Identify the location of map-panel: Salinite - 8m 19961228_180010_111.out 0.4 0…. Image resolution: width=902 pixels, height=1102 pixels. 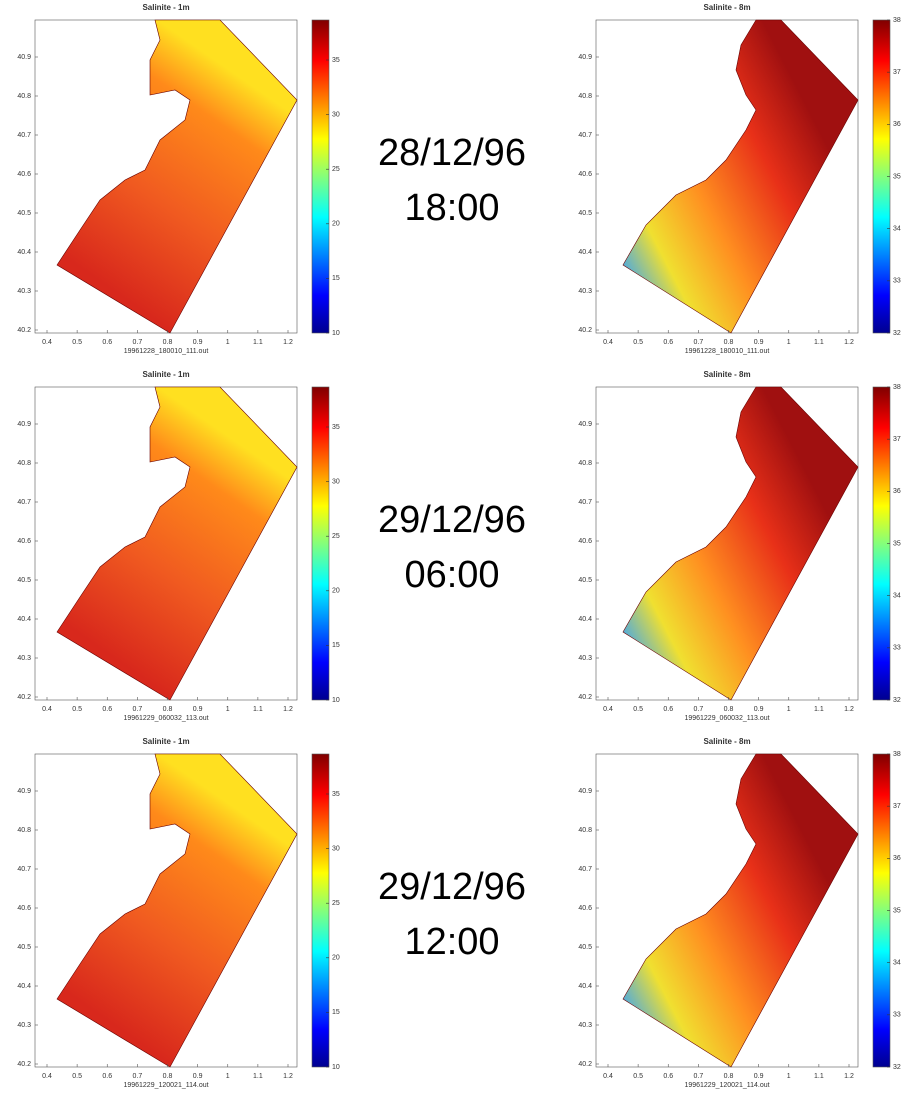
(739, 179).